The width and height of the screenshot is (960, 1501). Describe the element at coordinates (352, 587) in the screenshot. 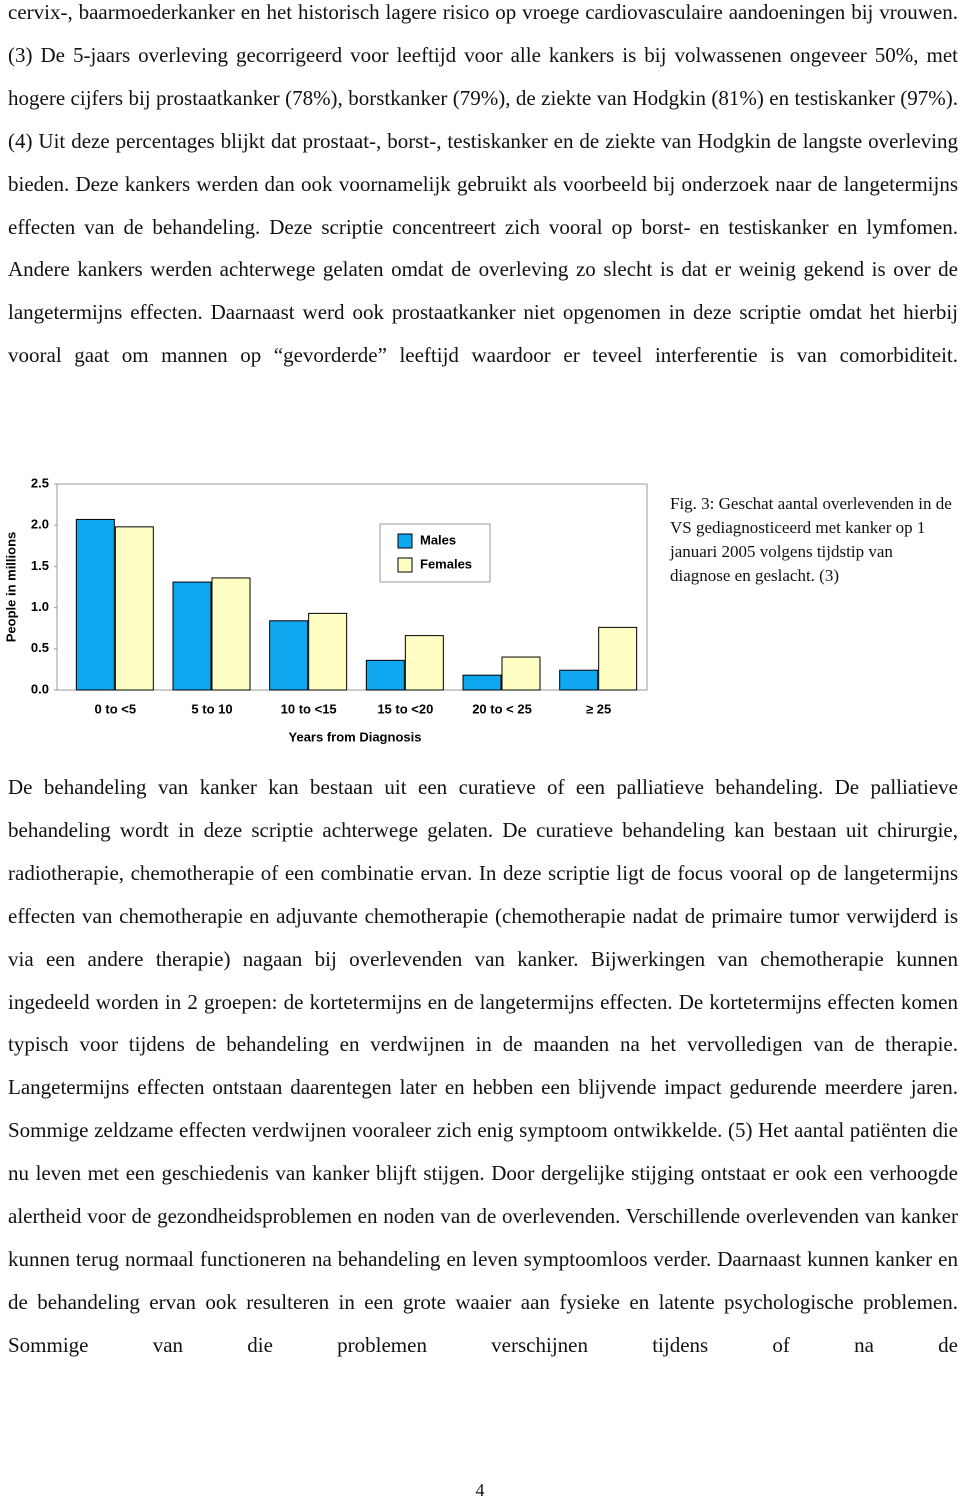

I see `plot-frame` at that location.